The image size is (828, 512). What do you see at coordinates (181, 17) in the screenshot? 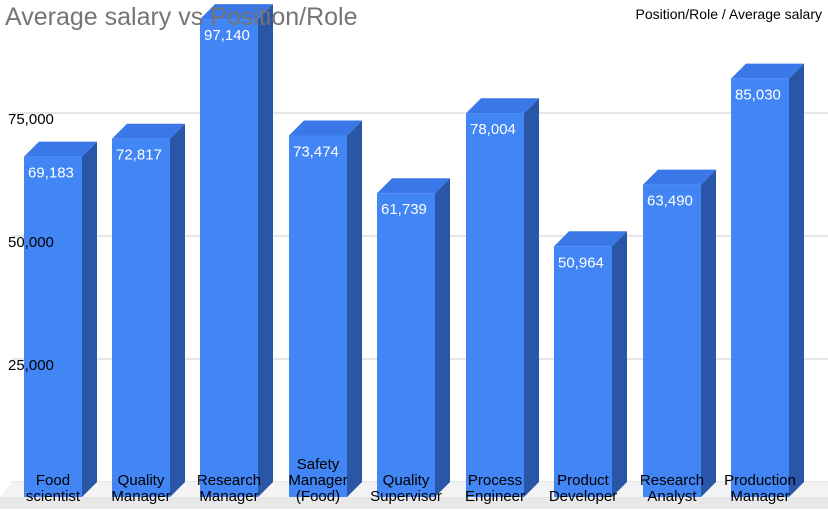
I see `chart-title: Average salary vs Position/Role` at bounding box center [181, 17].